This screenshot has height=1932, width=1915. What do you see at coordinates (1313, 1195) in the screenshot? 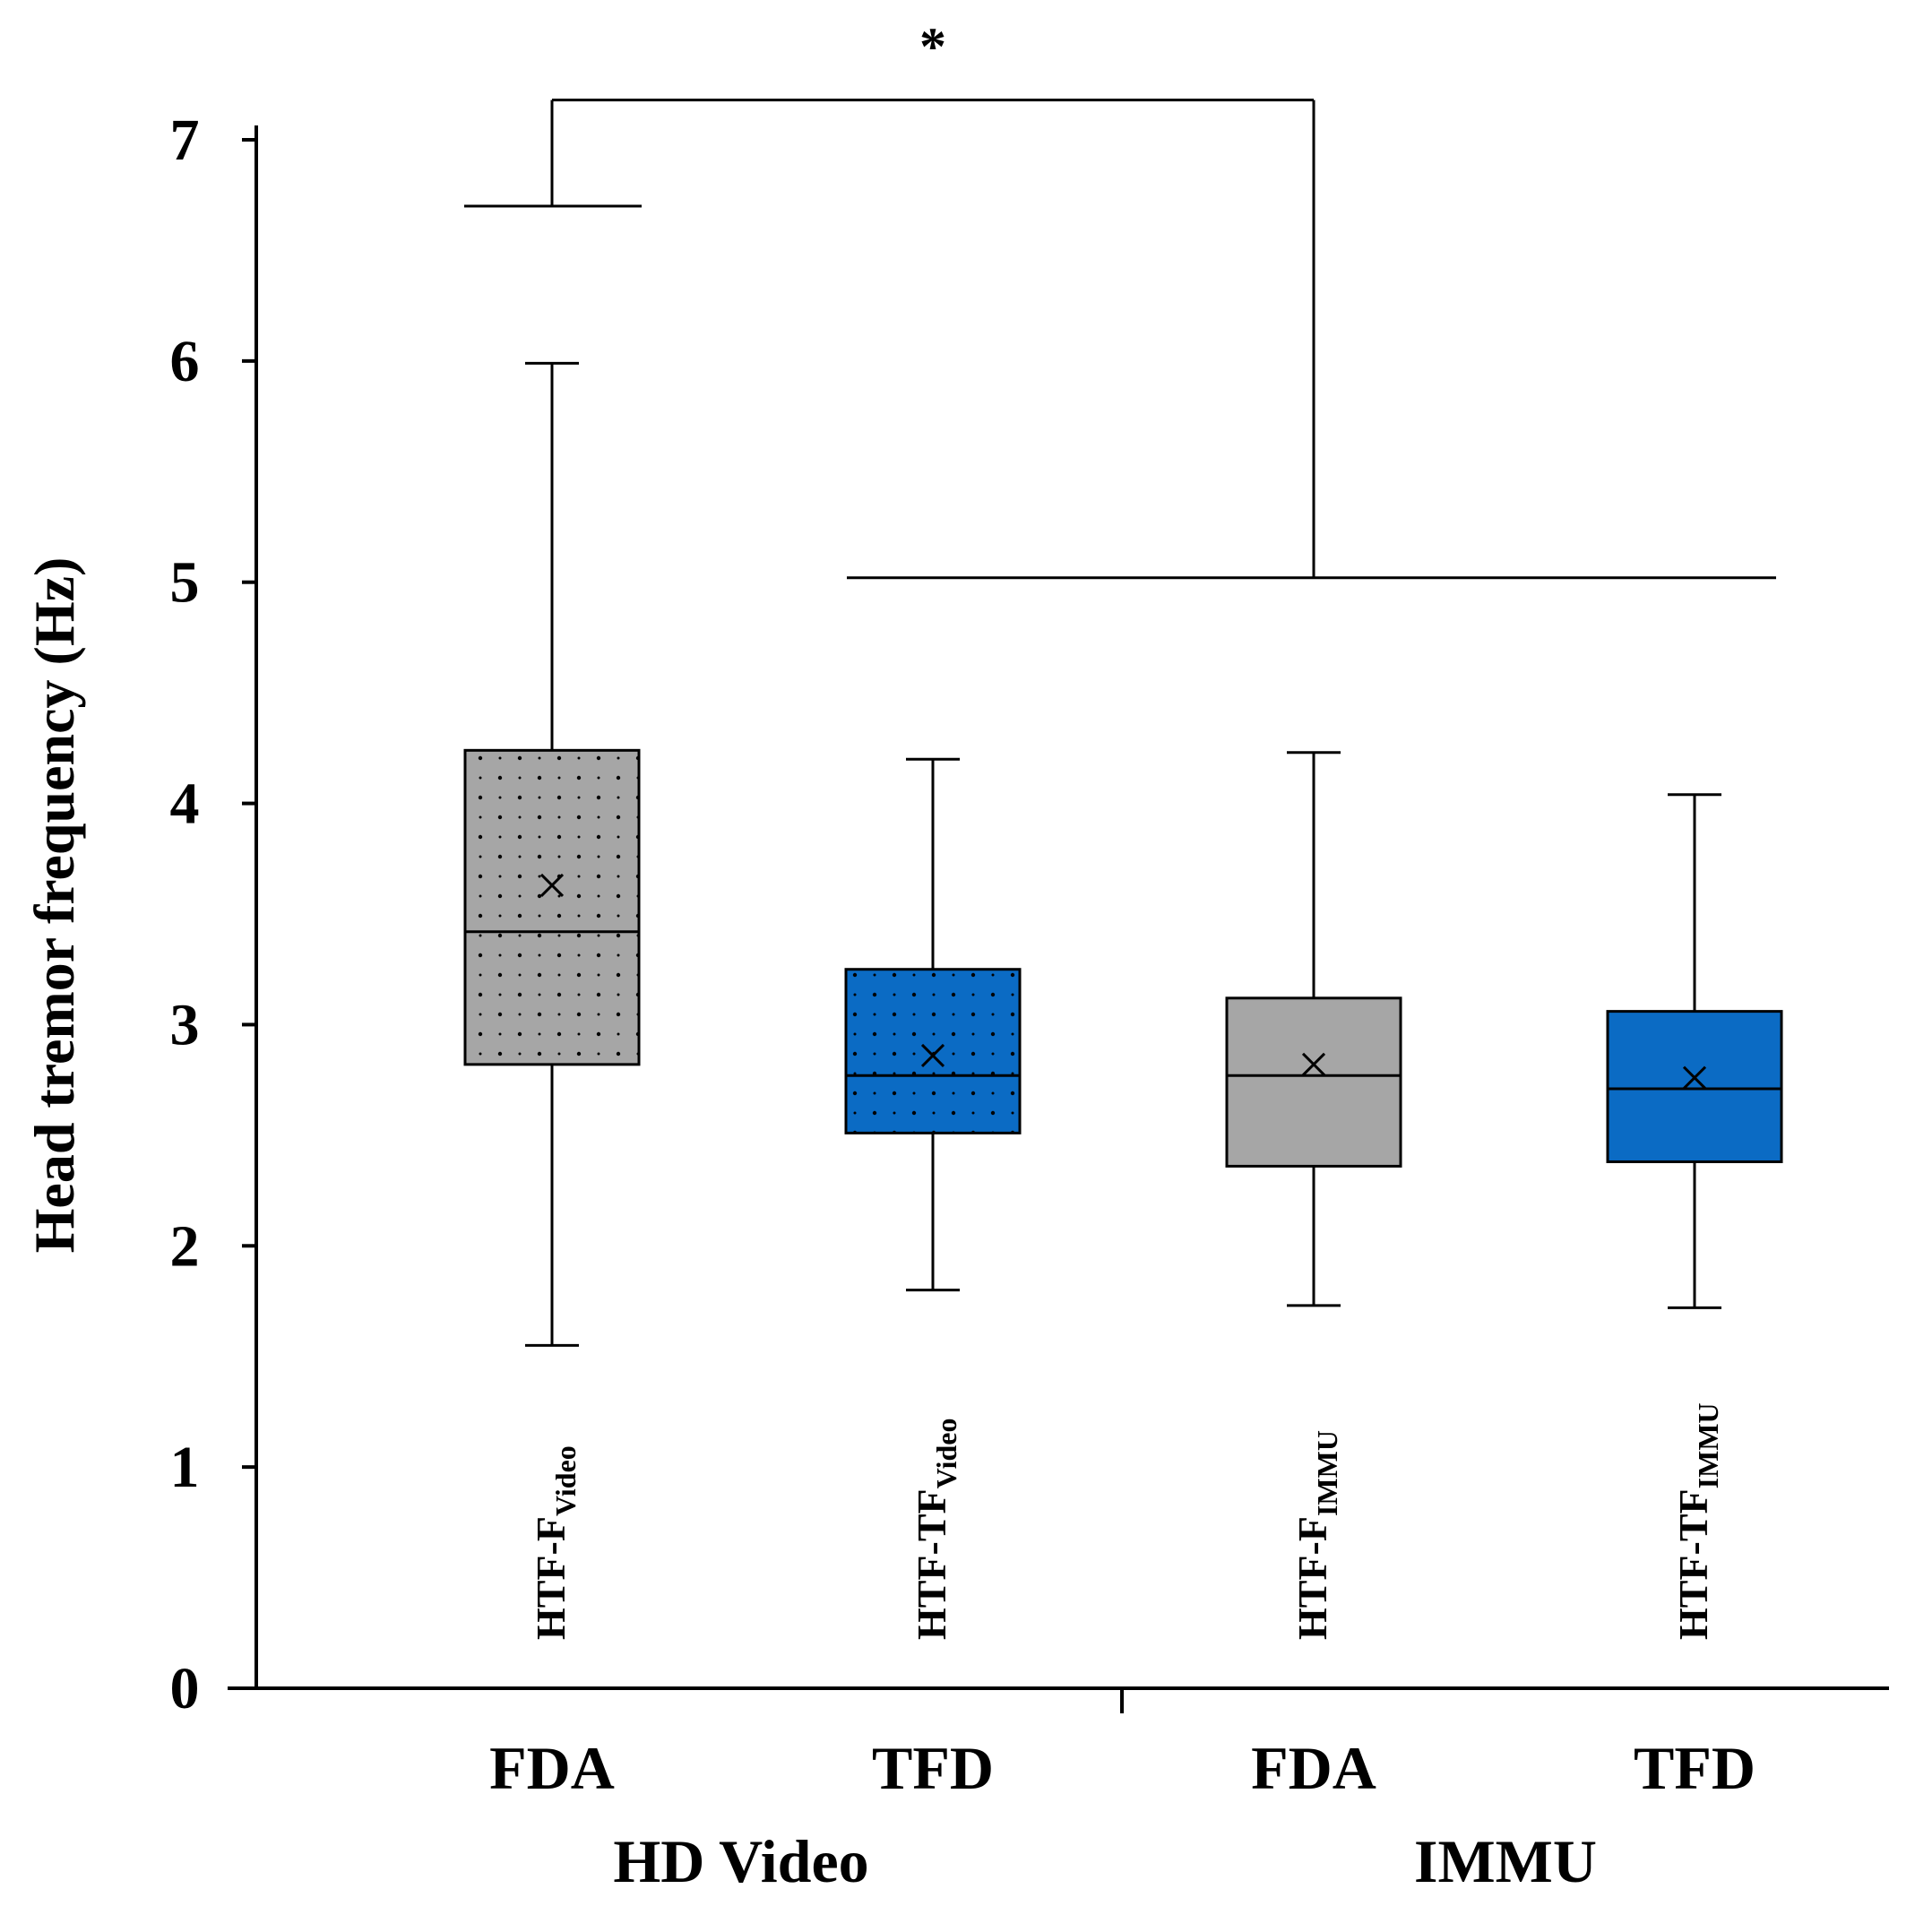
I see `box-3: HTF-FIMMU` at bounding box center [1313, 1195].